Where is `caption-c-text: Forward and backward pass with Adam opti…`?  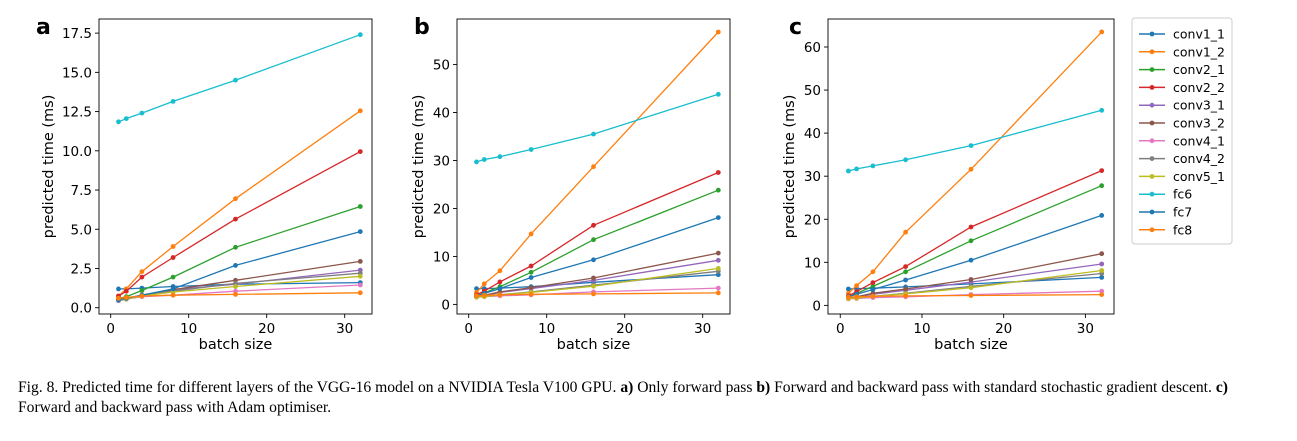 caption-c-text: Forward and backward pass with Adam opti… is located at coordinates (175, 407).